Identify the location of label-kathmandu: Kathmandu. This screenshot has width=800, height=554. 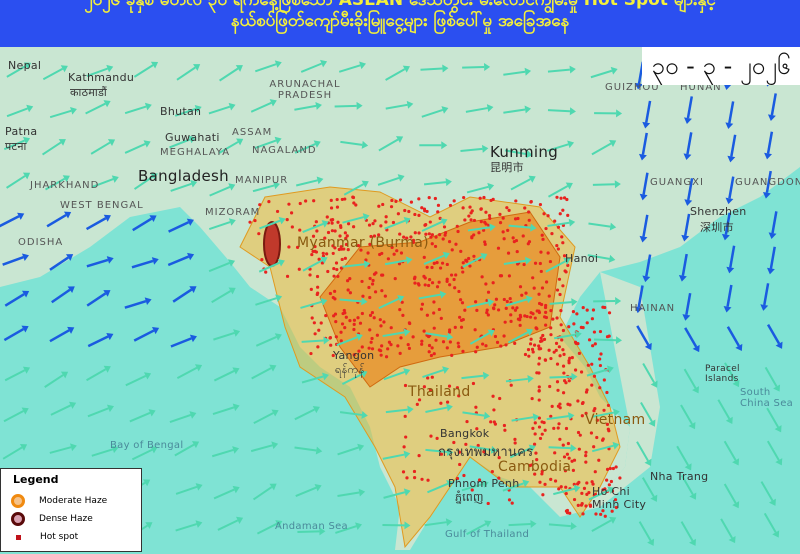
(101, 77).